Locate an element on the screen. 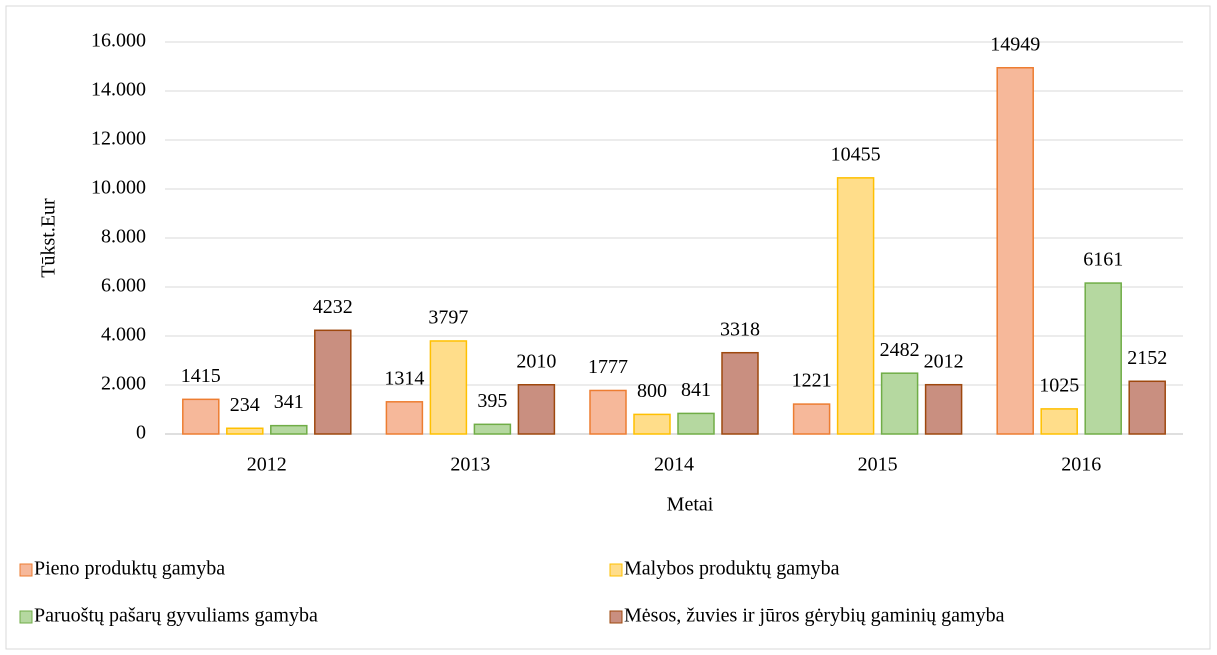 The height and width of the screenshot is (655, 1217). legend-label: Paruoštų pašarų gyvuliams gamyba is located at coordinates (176, 616).